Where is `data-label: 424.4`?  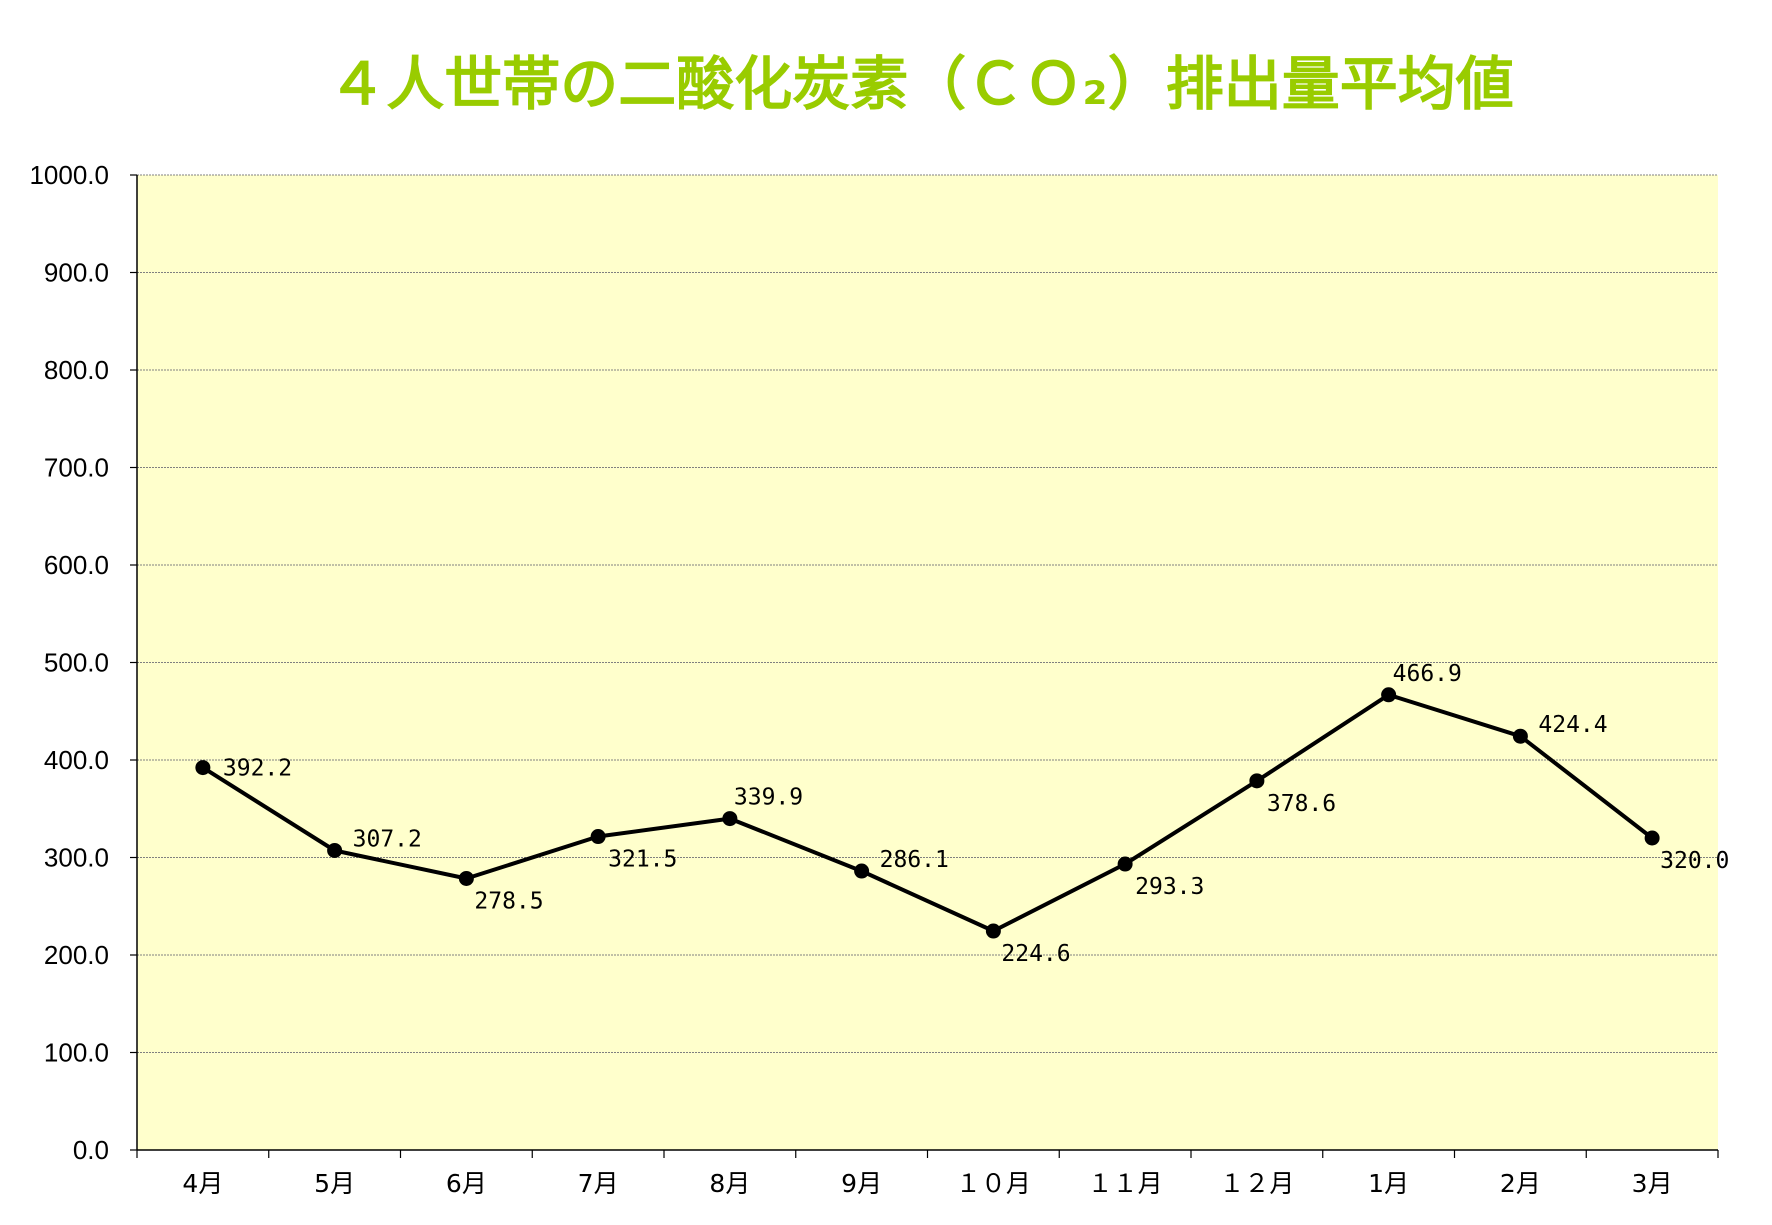 data-label: 424.4 is located at coordinates (1572, 725).